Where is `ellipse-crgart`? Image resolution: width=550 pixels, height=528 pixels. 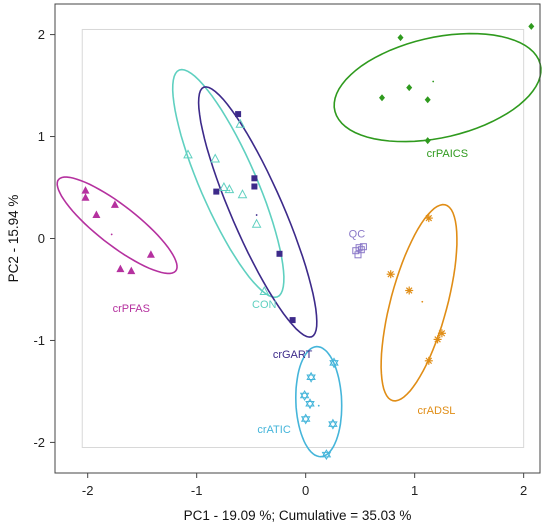
ellipse-crgart is located at coordinates (257, 212).